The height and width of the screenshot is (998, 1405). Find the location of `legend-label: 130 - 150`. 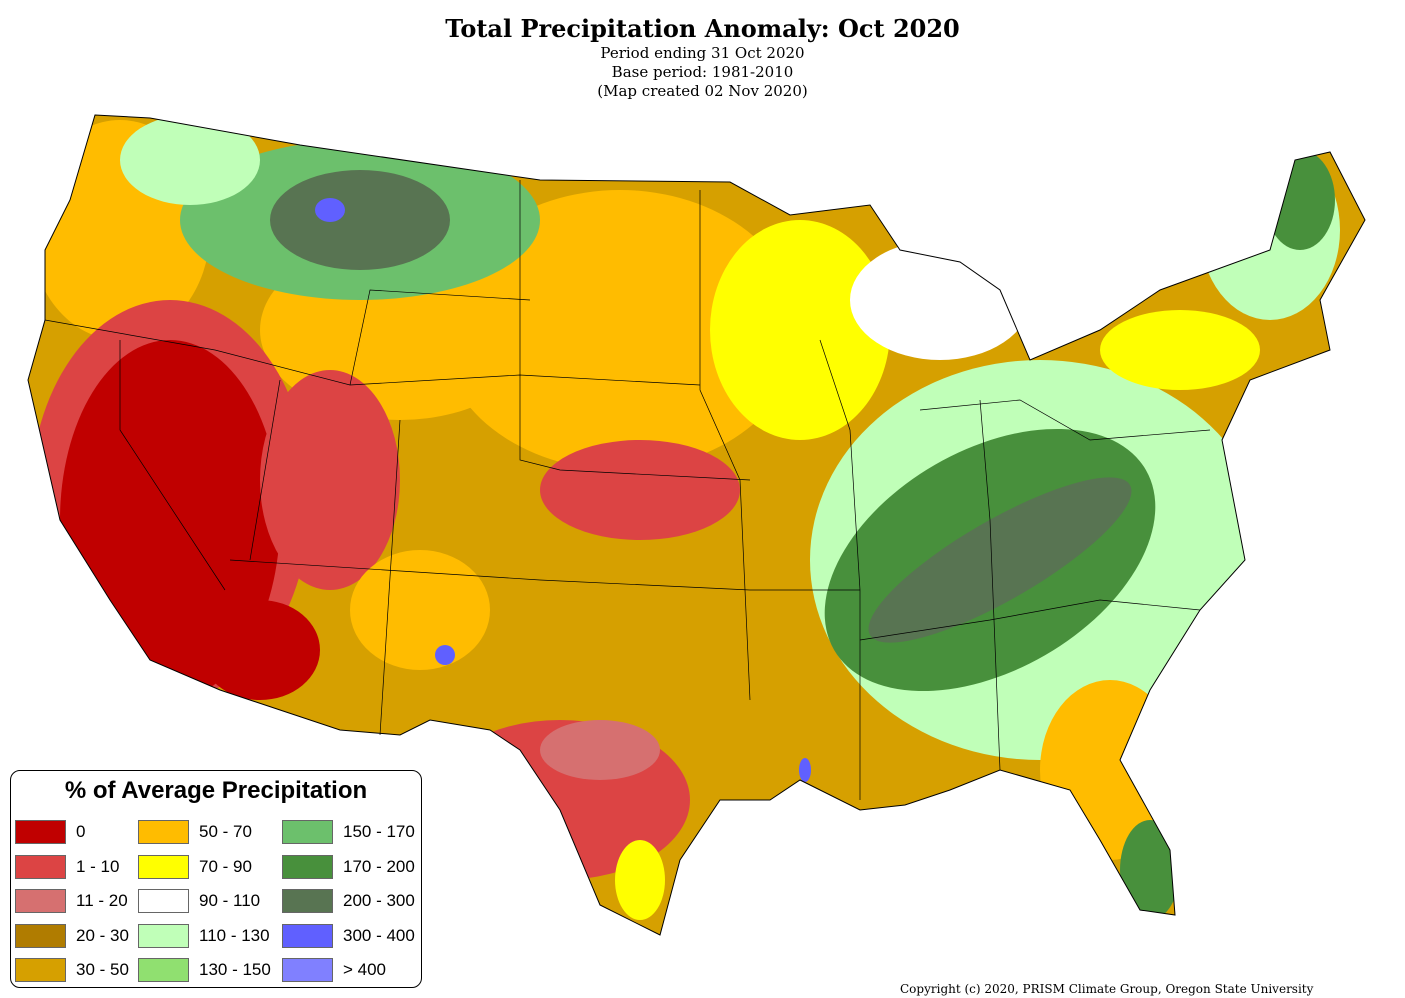

legend-label: 130 - 150 is located at coordinates (235, 969).